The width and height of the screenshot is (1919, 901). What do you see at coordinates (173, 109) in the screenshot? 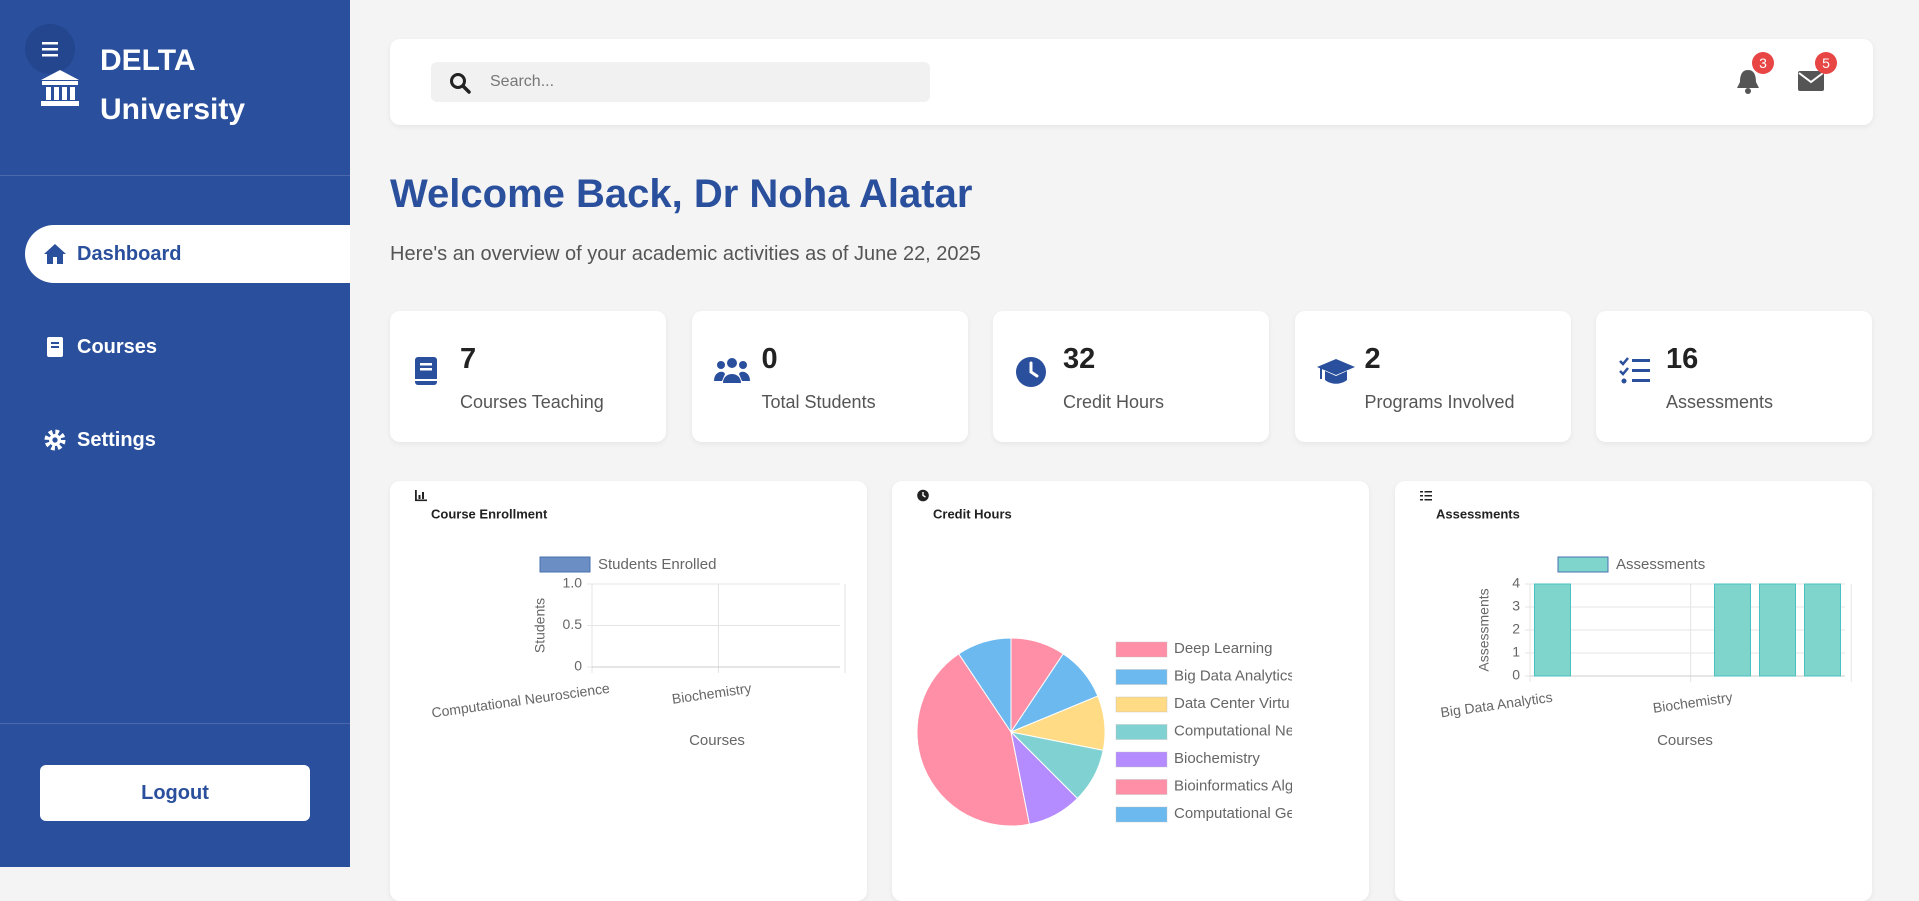
I see `brand-name: University` at bounding box center [173, 109].